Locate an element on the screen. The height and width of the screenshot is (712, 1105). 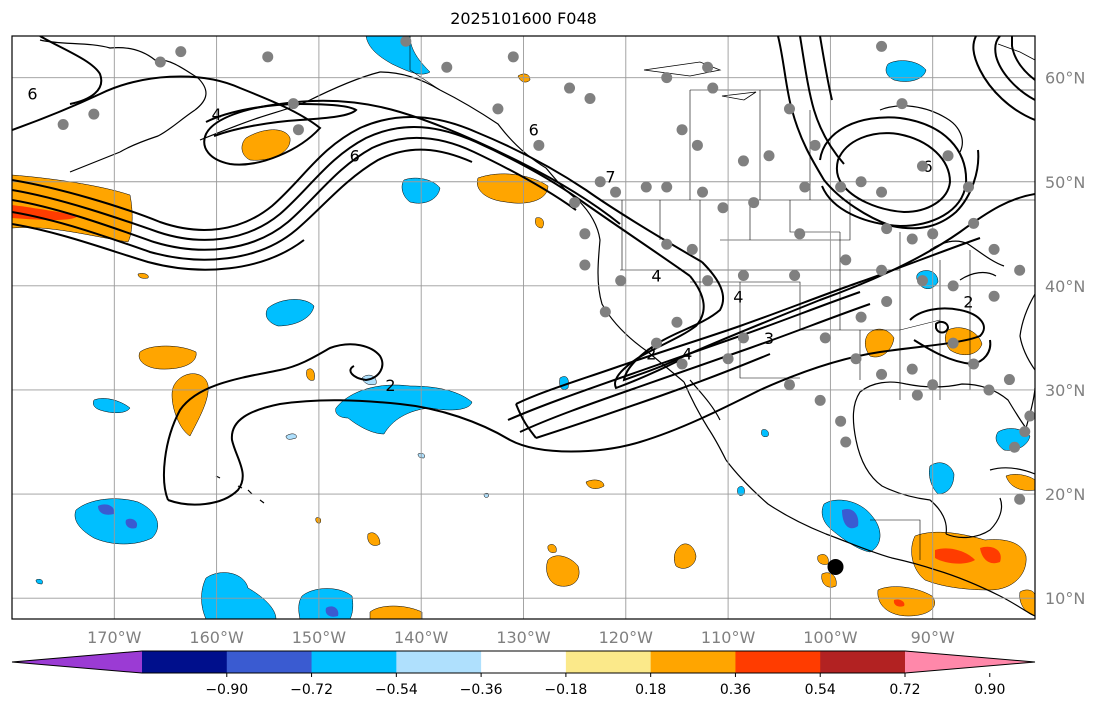
longitude-tick-label: 100°W is located at coordinates (830, 637).